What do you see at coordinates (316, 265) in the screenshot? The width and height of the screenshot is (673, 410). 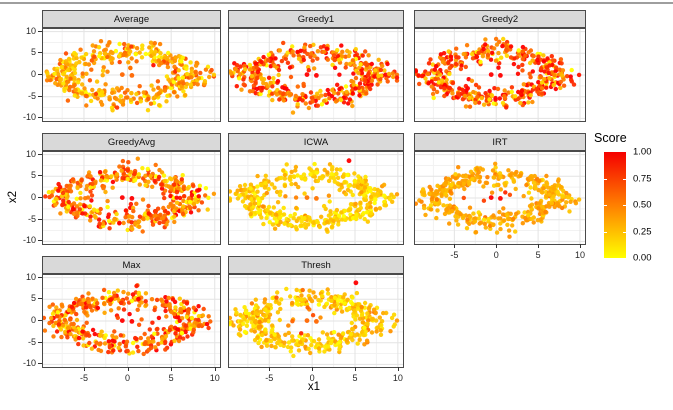 I see `facet-strip-thresh: Thresh` at bounding box center [316, 265].